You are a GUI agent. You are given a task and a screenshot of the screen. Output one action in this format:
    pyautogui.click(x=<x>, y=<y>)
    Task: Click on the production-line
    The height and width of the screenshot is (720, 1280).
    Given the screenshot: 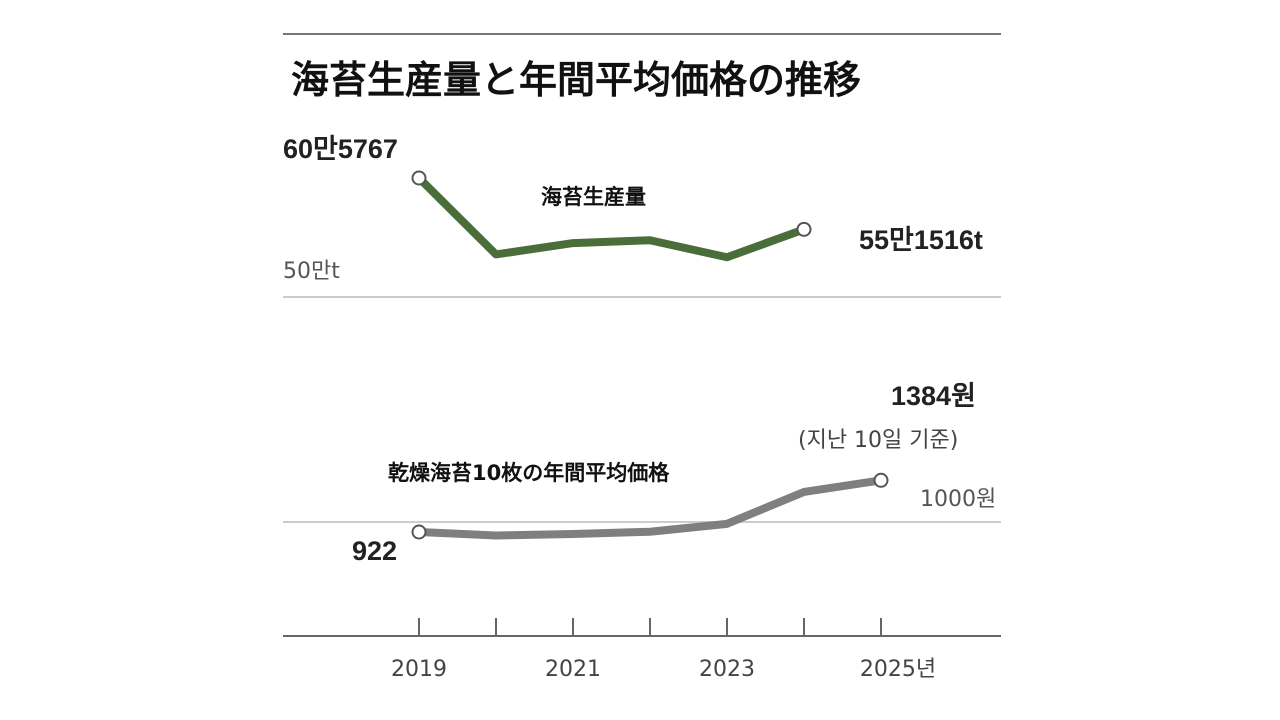 What is the action you would take?
    pyautogui.click(x=611, y=218)
    